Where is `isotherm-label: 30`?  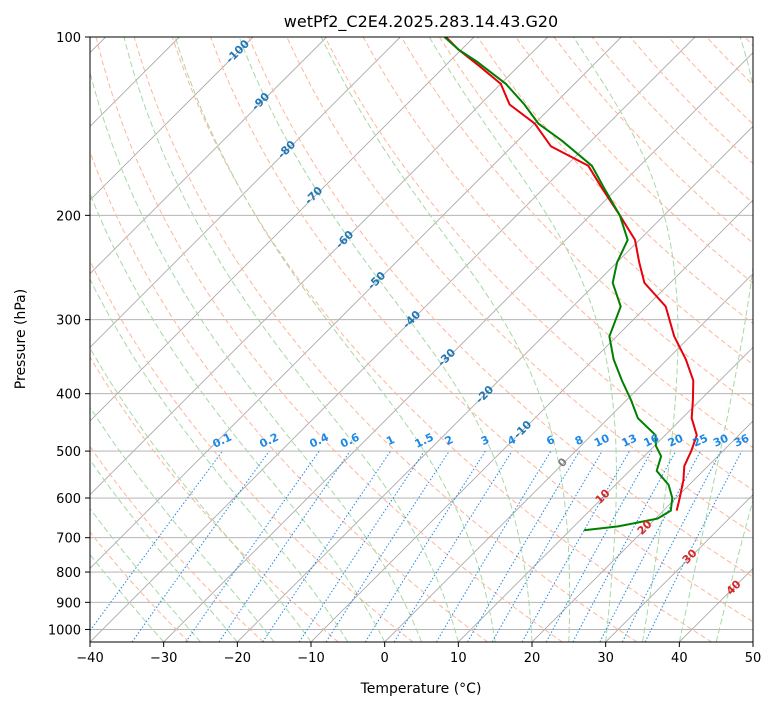 isotherm-label: 30 is located at coordinates (690, 556).